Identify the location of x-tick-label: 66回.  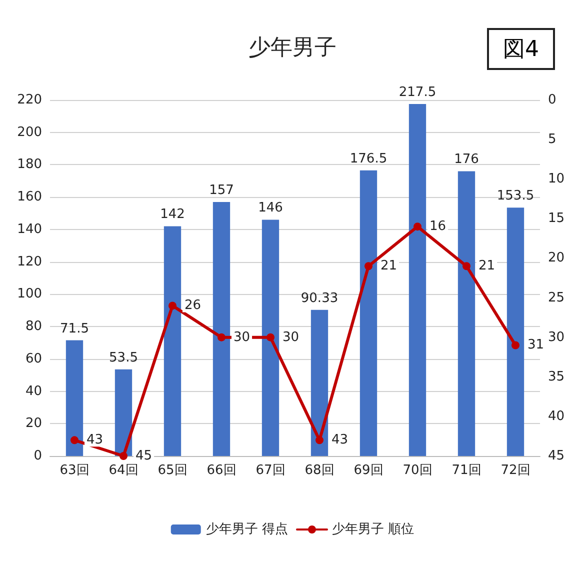
(221, 470).